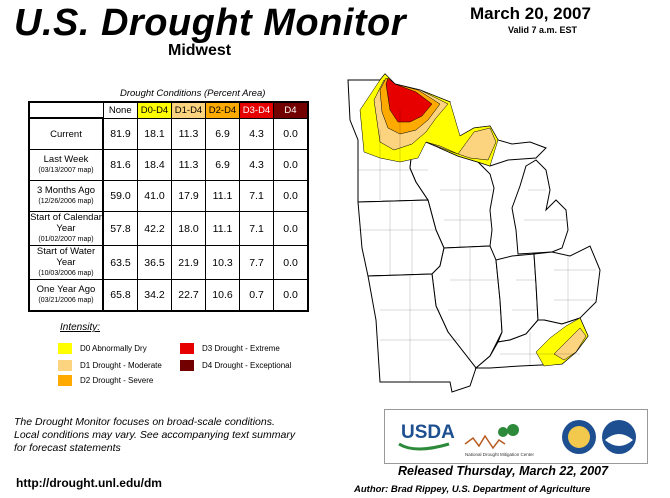 The image size is (670, 498). I want to click on row-label-sub: (03/21/2006 map), so click(66, 300).